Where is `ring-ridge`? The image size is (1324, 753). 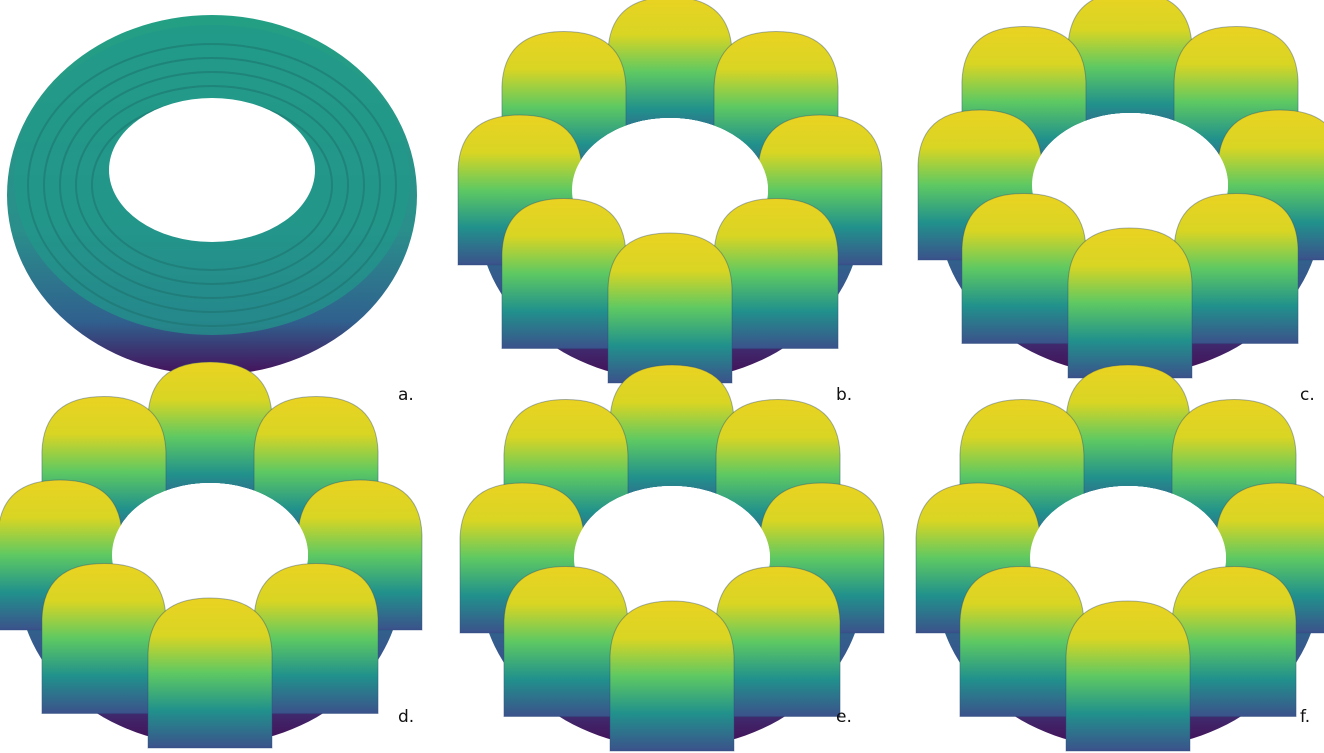 ring-ridge is located at coordinates (212, 185).